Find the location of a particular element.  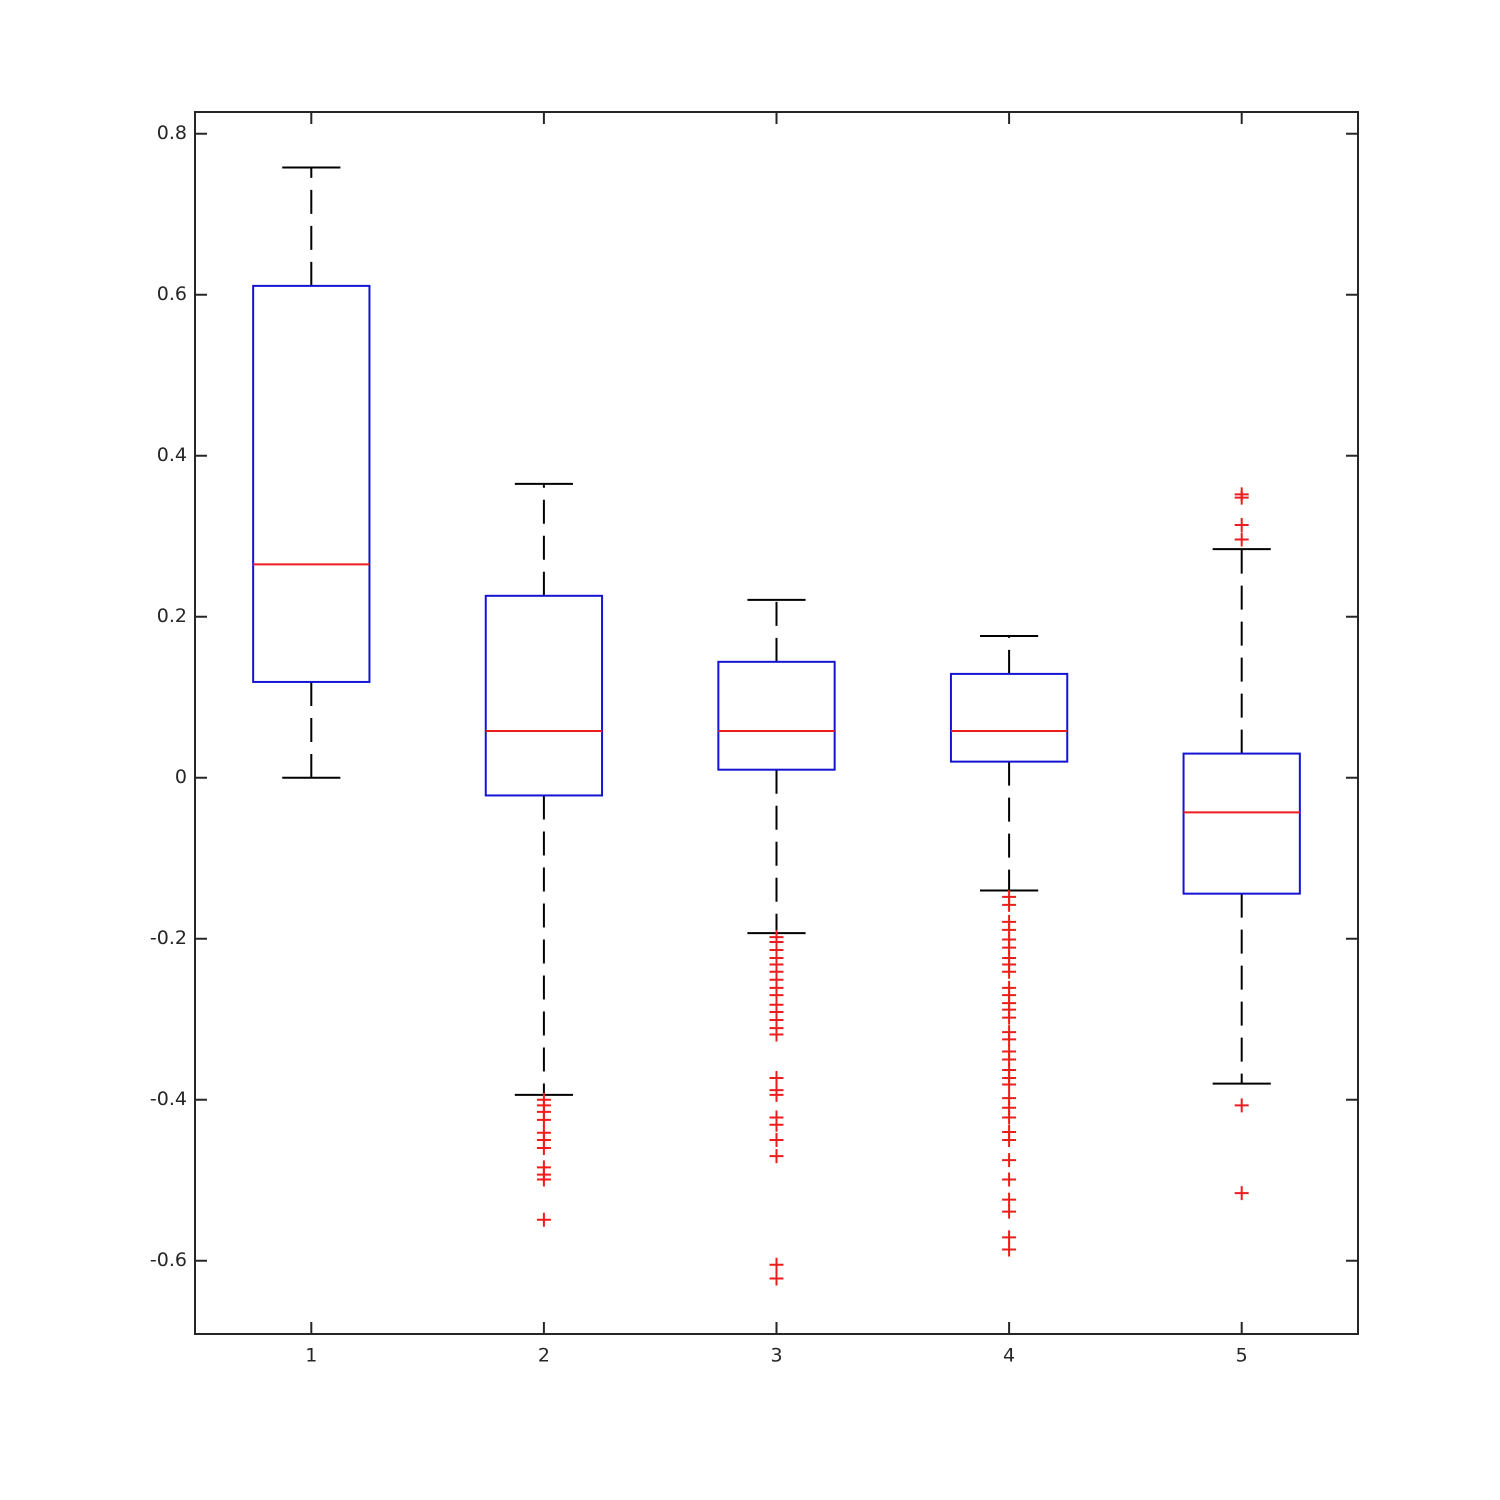

x-tick-label: 4 is located at coordinates (1009, 1356).